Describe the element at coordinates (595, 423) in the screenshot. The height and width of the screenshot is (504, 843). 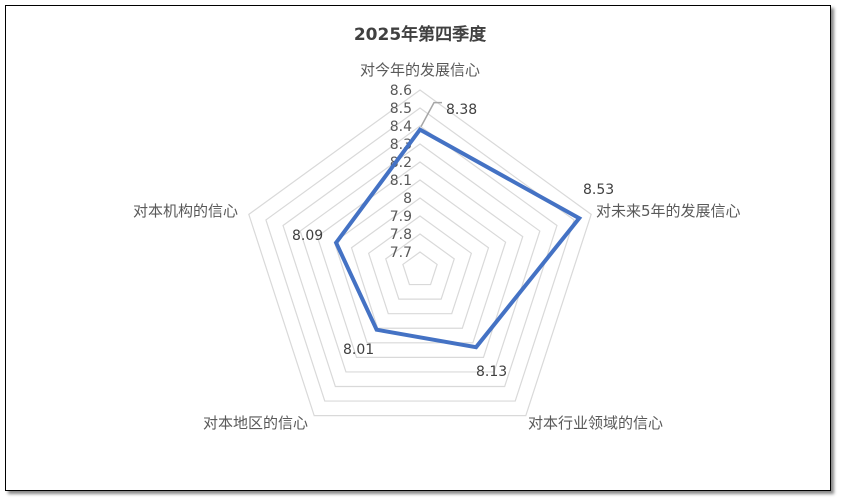
I see `category-label: 对本行业领域的信心` at that location.